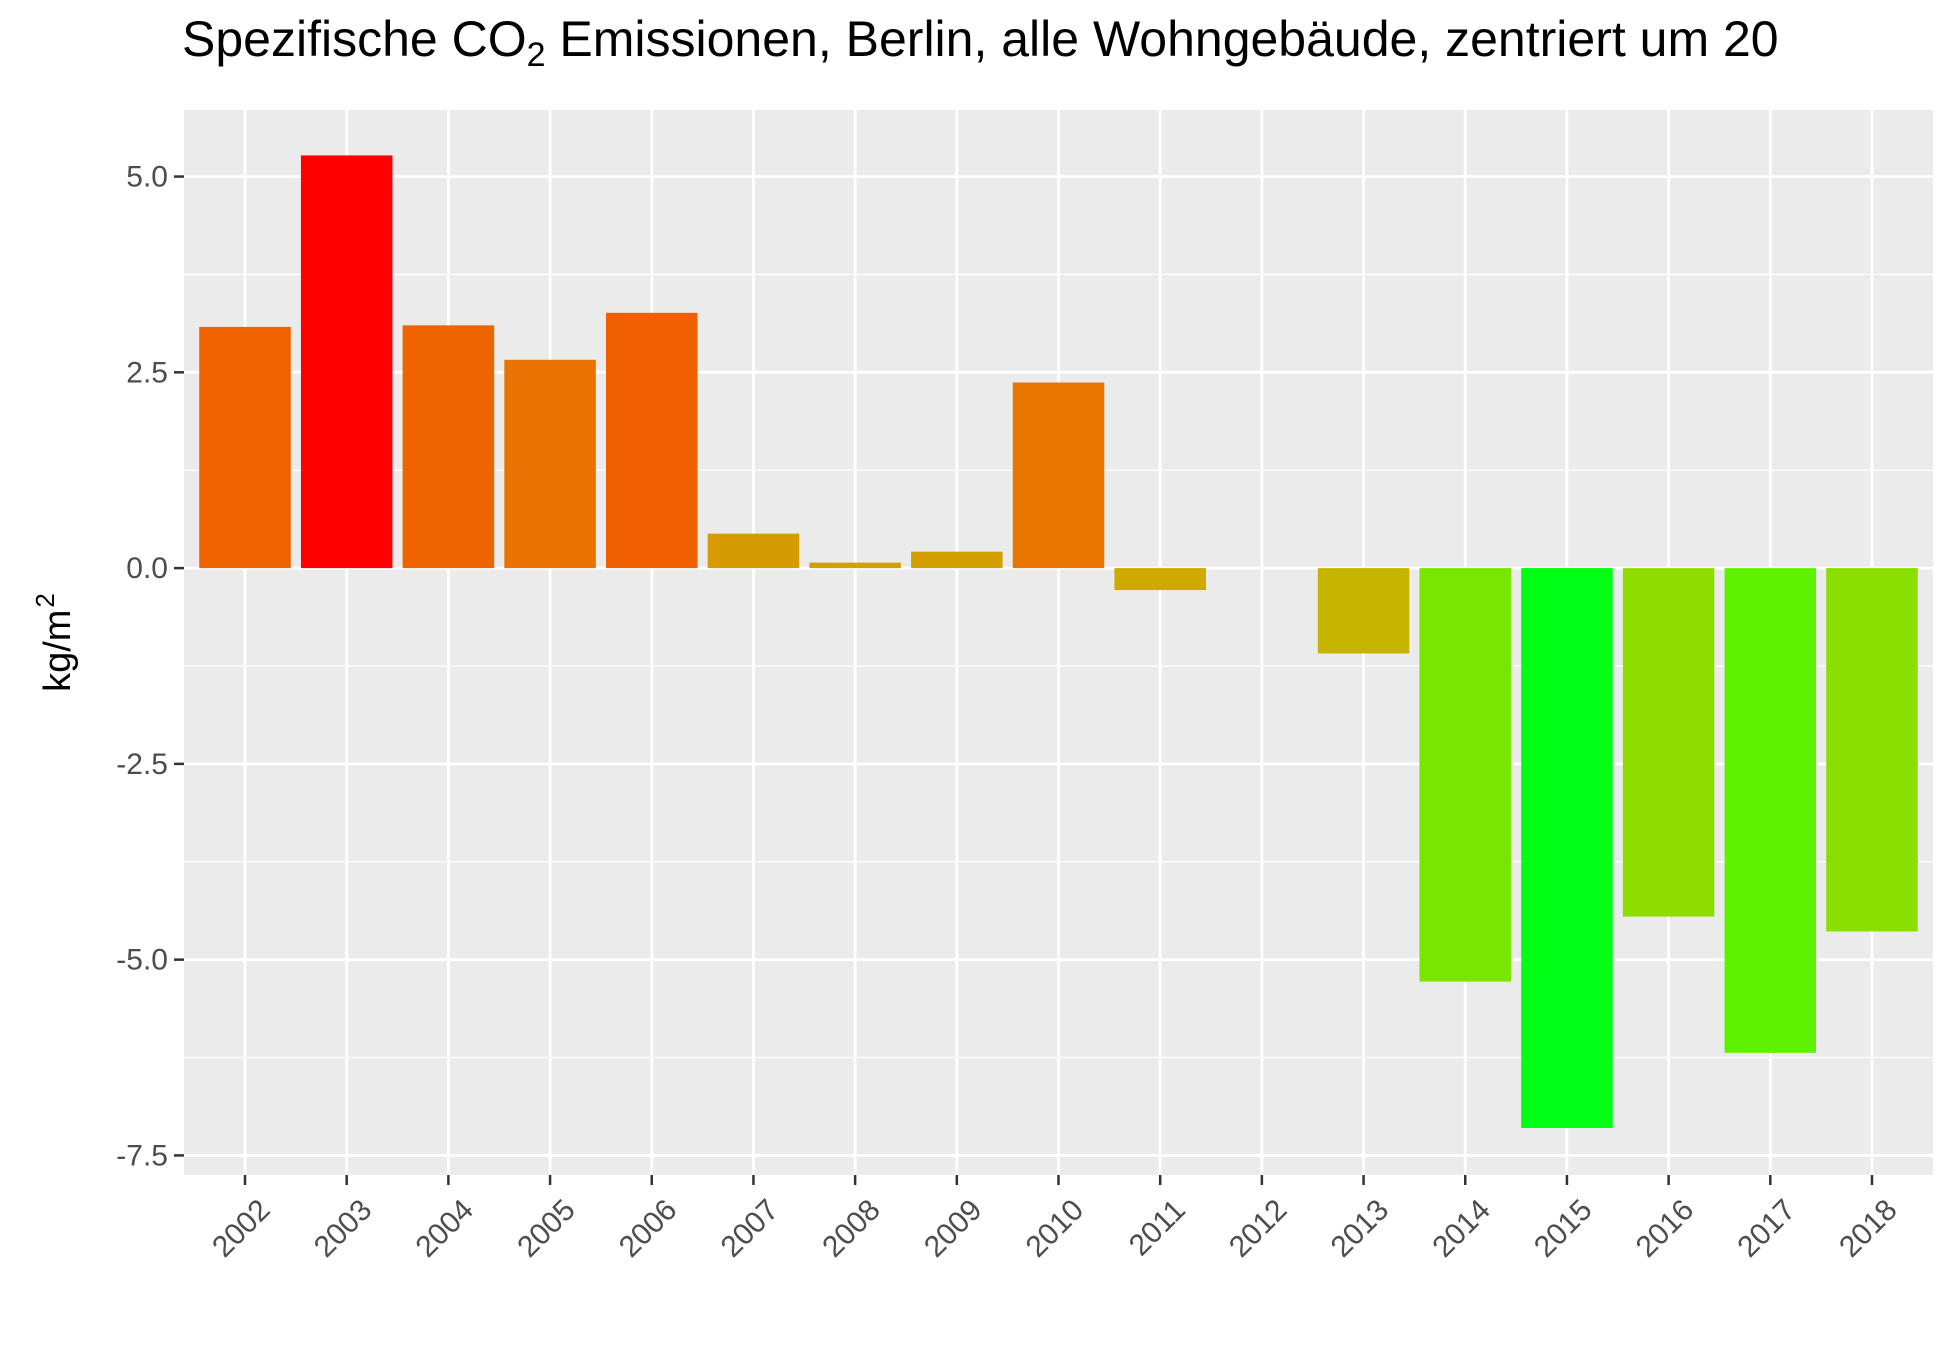 The width and height of the screenshot is (1950, 1349). Describe the element at coordinates (855, 565) in the screenshot. I see `bar-2008` at that location.